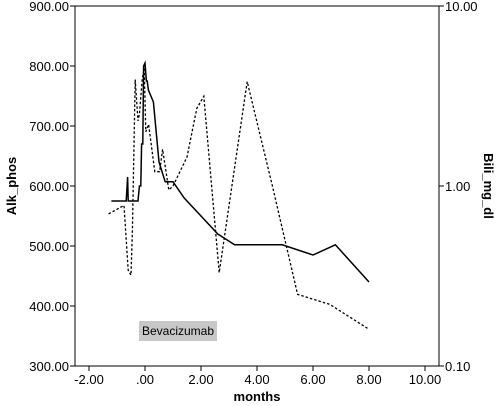 The width and height of the screenshot is (500, 406). Describe the element at coordinates (11, 186) in the screenshot. I see `y-left-axis-title: Alk_phos` at that location.